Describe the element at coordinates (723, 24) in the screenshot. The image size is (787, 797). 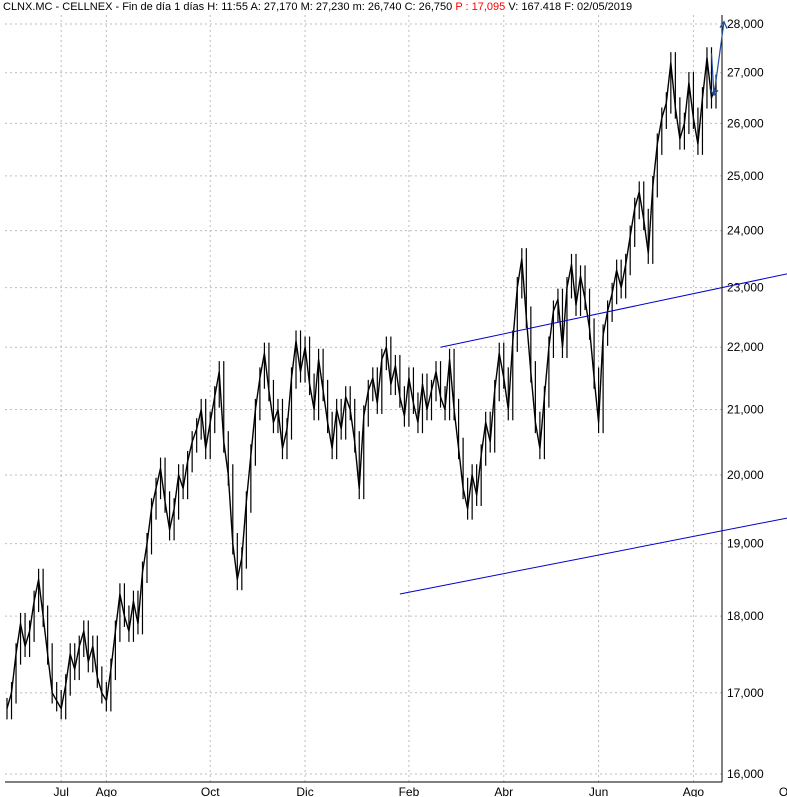
I see `projection-arrow-head-up` at that location.